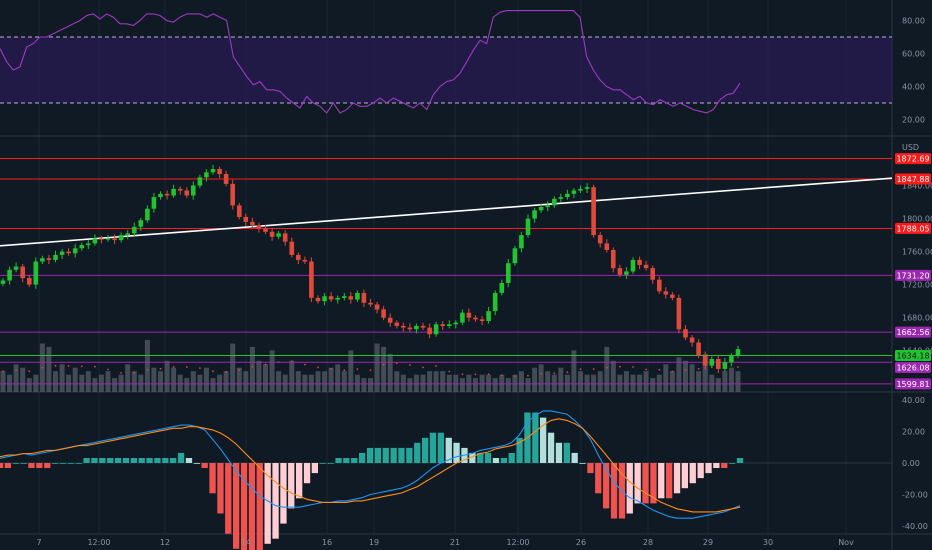 This screenshot has height=550, width=932. I want to click on rsi-tick-label: 20.00, so click(913, 120).